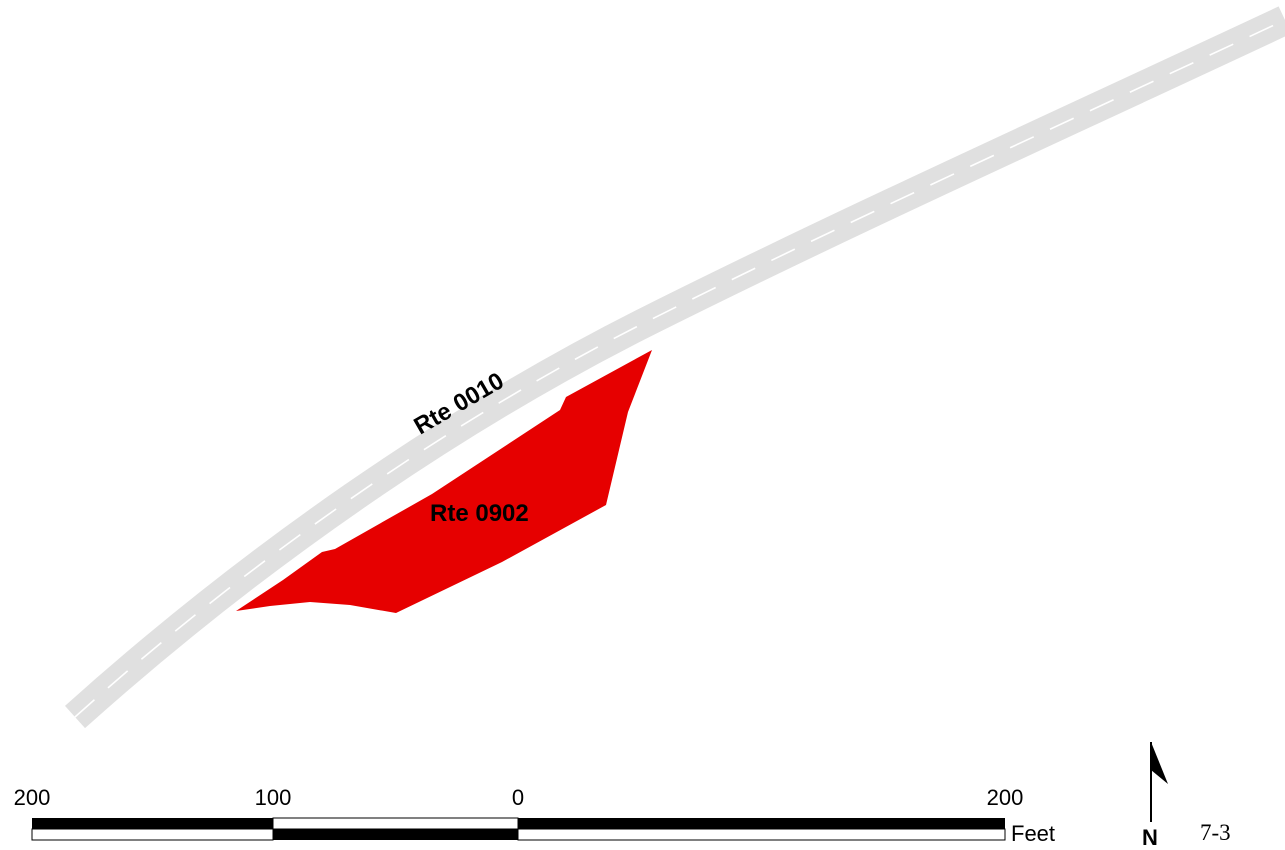  What do you see at coordinates (479, 513) in the screenshot?
I see `route-label-rte-0902: Rte 0902` at bounding box center [479, 513].